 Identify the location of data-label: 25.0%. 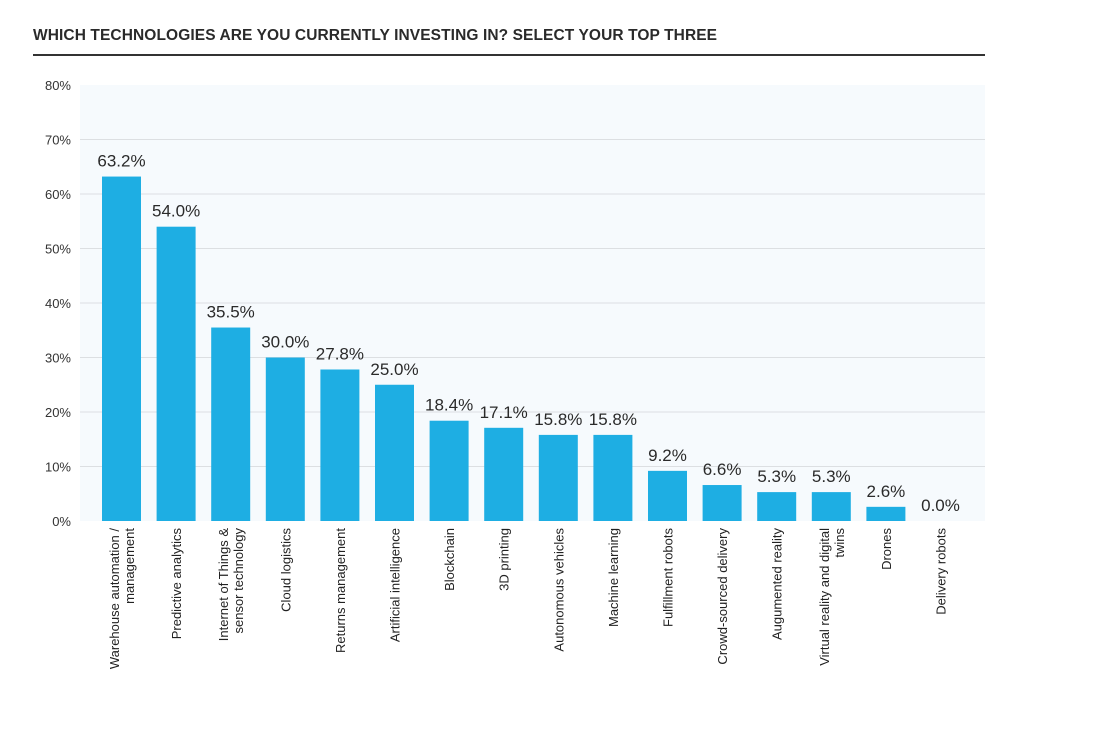
(394, 369).